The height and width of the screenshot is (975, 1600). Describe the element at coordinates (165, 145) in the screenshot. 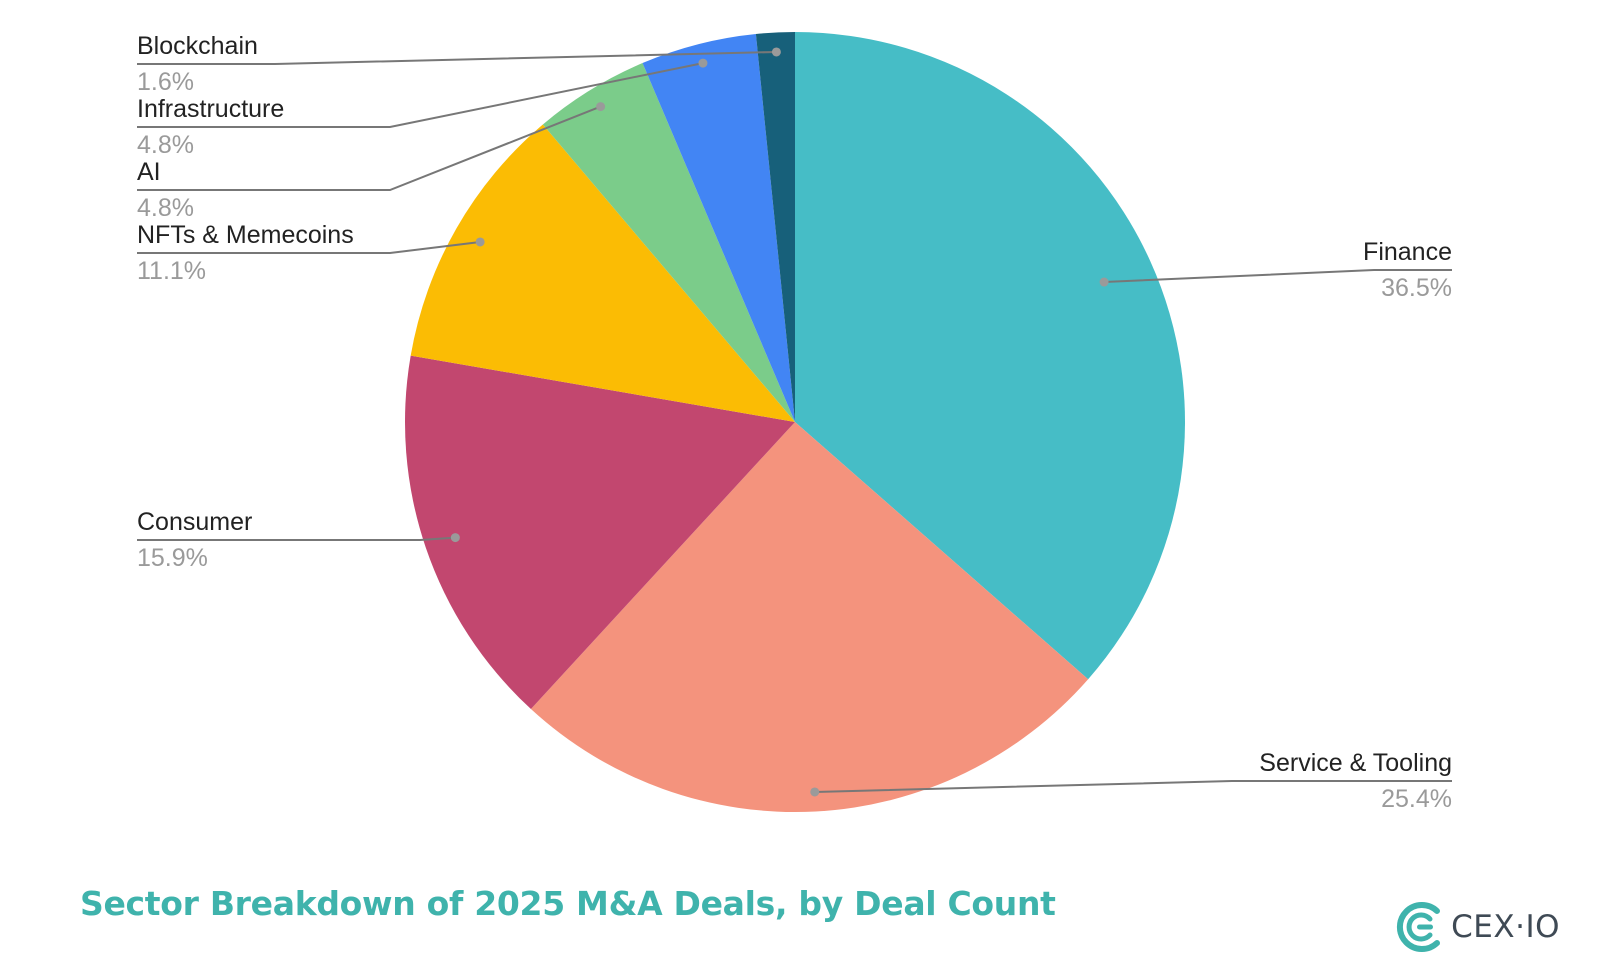

I see `slice-percent-infrastructure: 4.8%` at that location.